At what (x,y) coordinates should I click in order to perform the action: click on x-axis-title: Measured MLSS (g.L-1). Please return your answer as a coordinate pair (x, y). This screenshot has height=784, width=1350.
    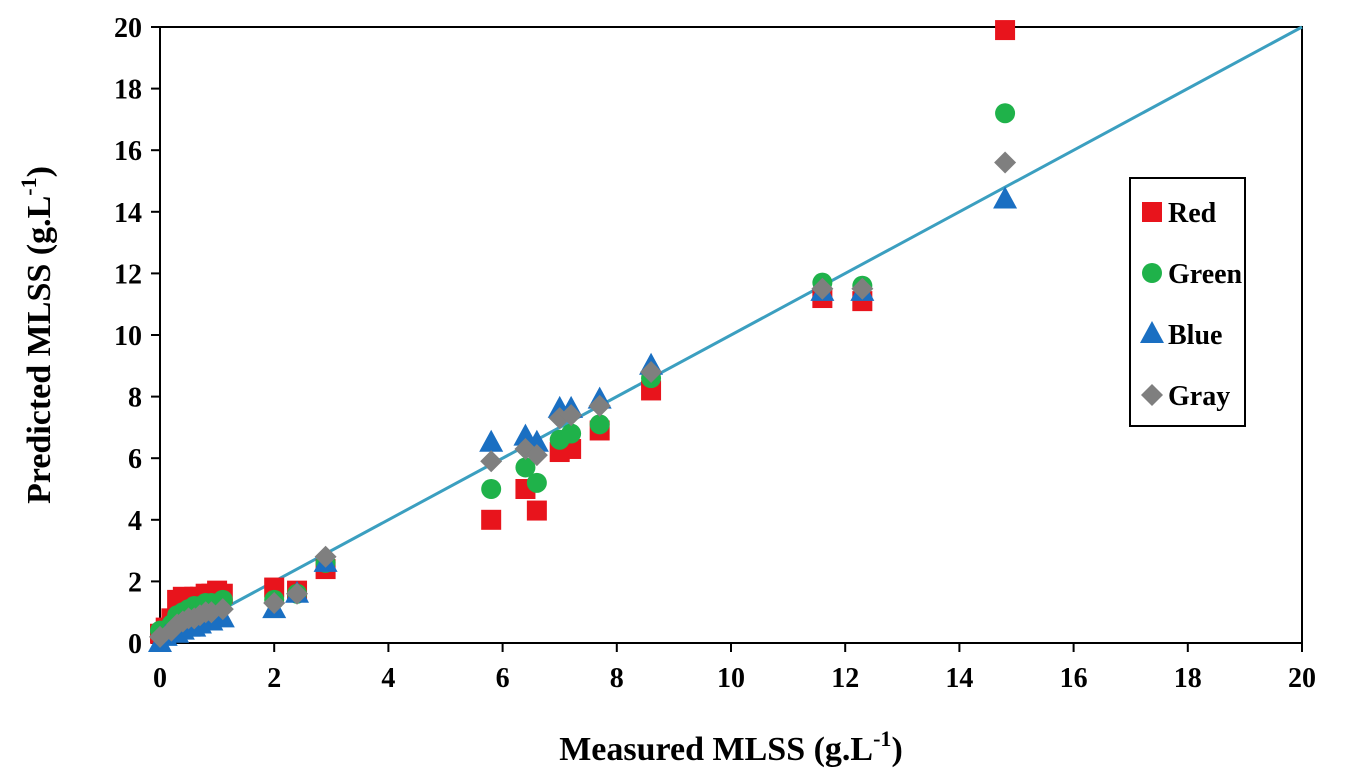
    Looking at the image, I should click on (731, 747).